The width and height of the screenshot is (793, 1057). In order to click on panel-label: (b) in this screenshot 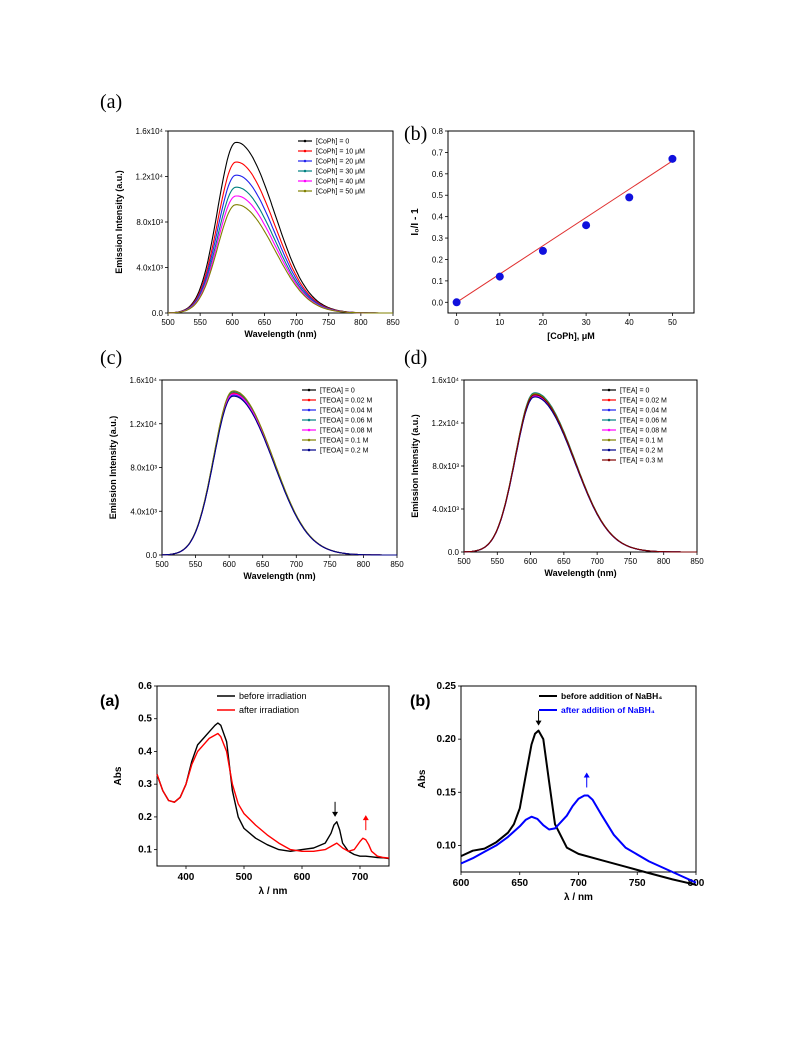, I will do `click(420, 701)`.